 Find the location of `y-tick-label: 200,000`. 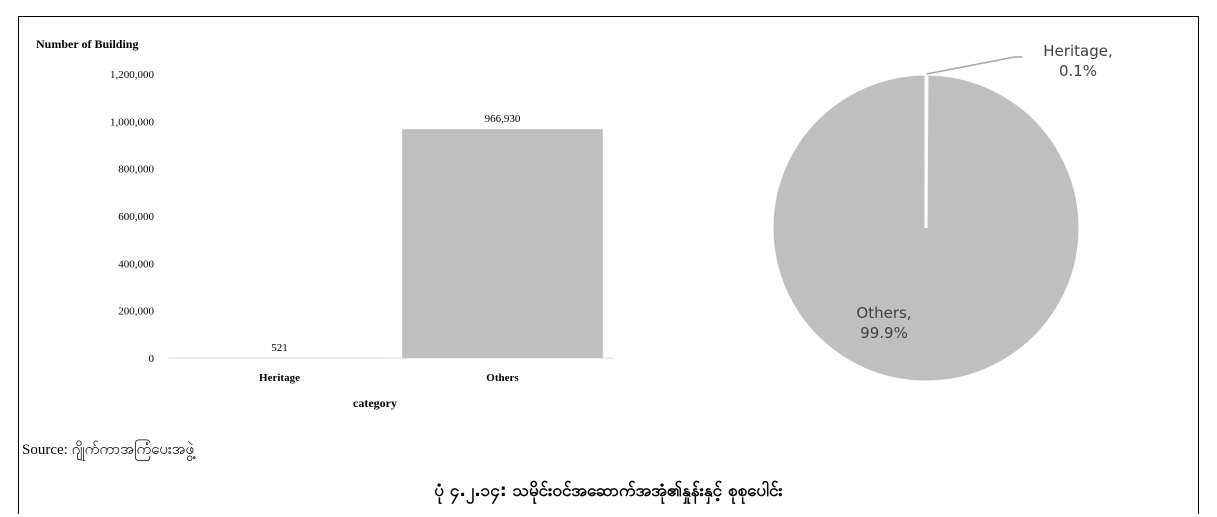

y-tick-label: 200,000 is located at coordinates (136, 312).